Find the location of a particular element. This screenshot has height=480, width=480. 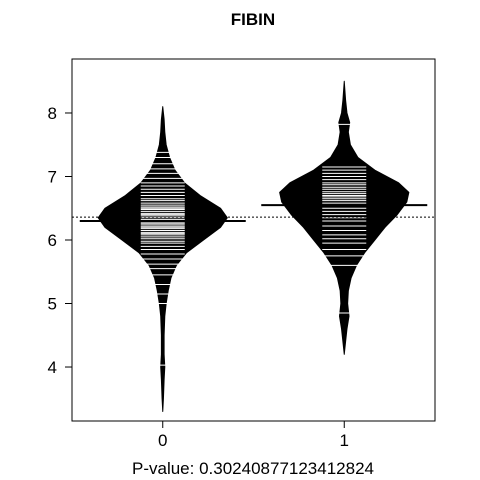

chart-title: FIBIN is located at coordinates (253, 19).